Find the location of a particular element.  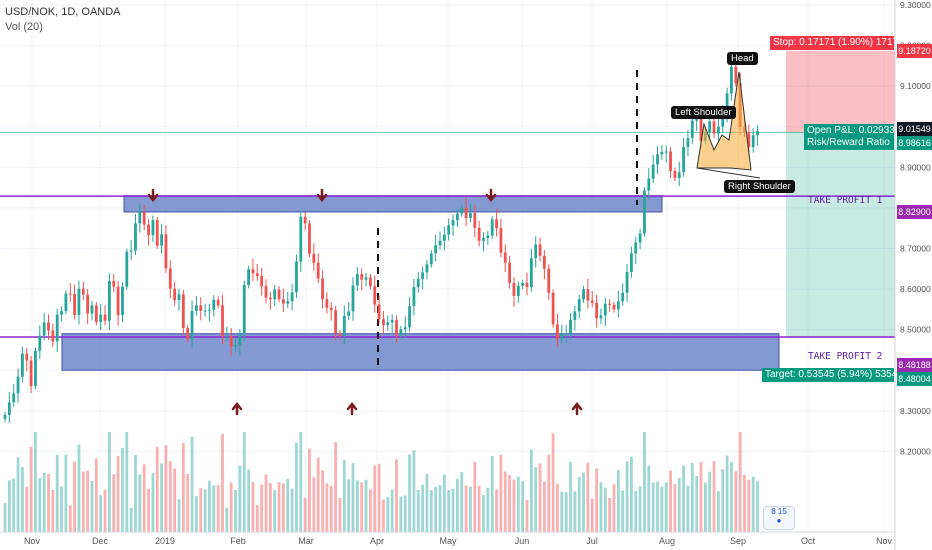

x-tick-label: Oct is located at coordinates (808, 541).